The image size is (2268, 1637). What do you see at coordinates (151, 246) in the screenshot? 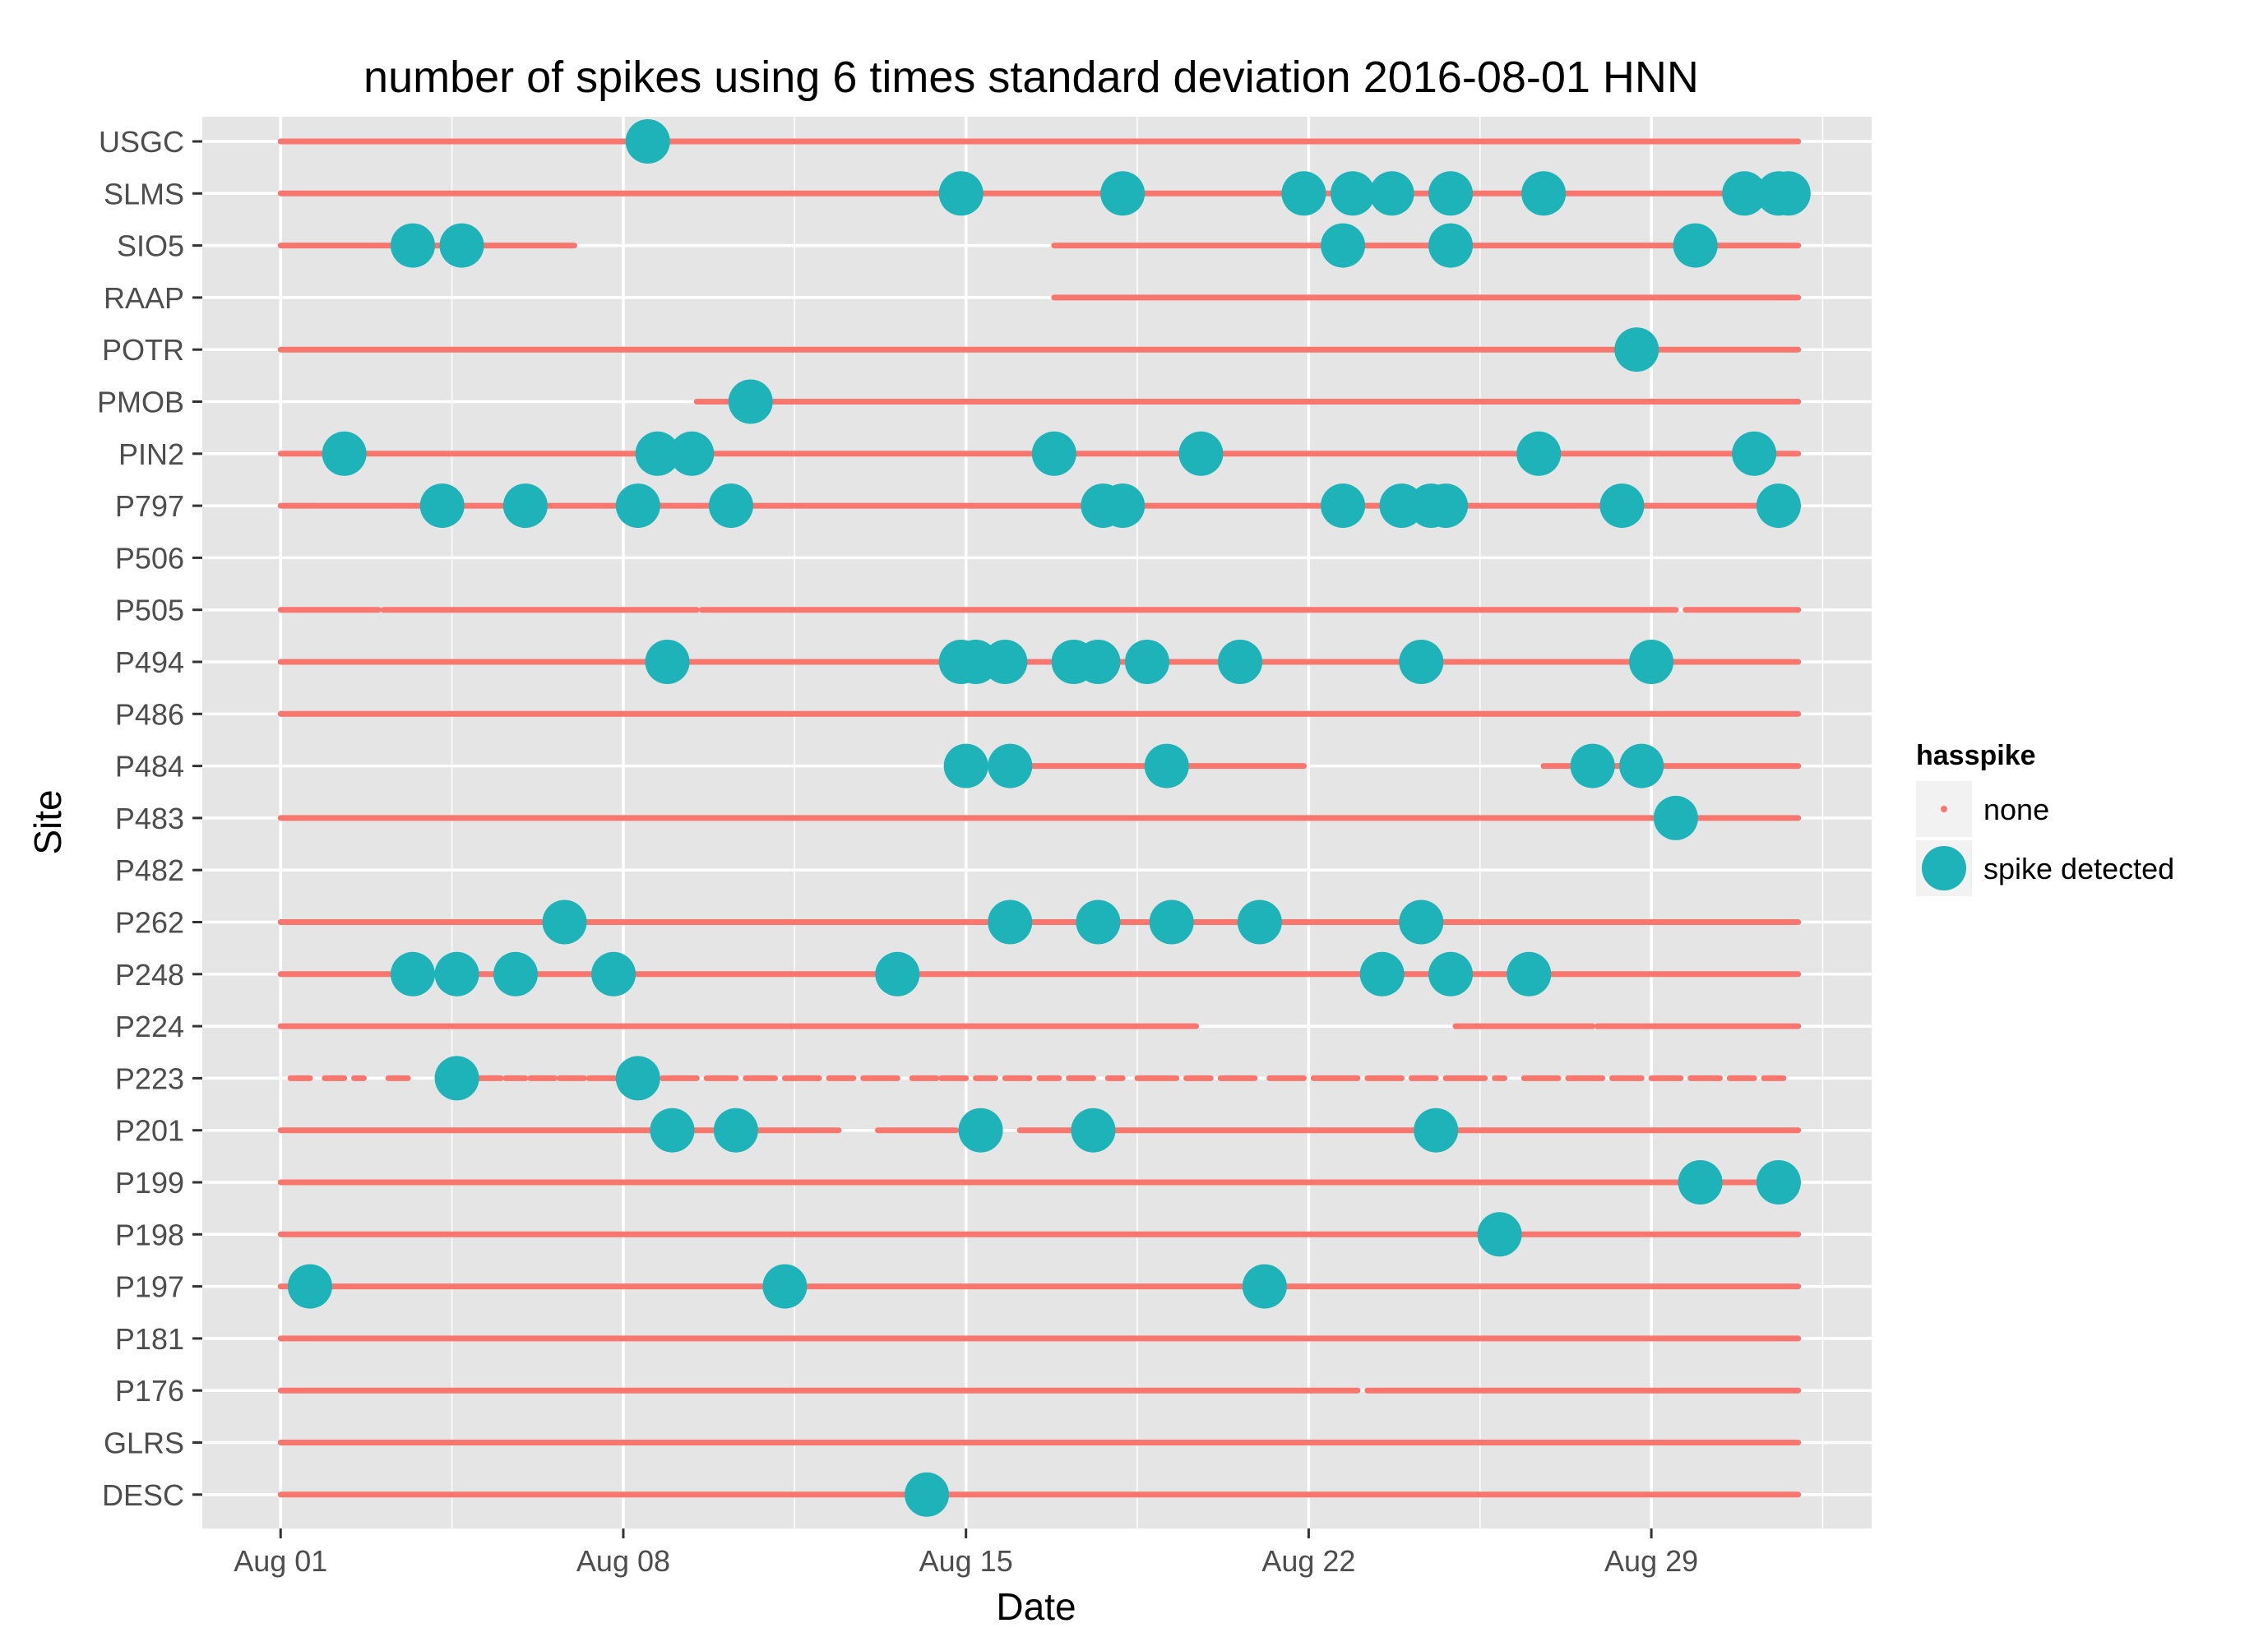
I see `y-tick-label-sio5: SIO5` at bounding box center [151, 246].